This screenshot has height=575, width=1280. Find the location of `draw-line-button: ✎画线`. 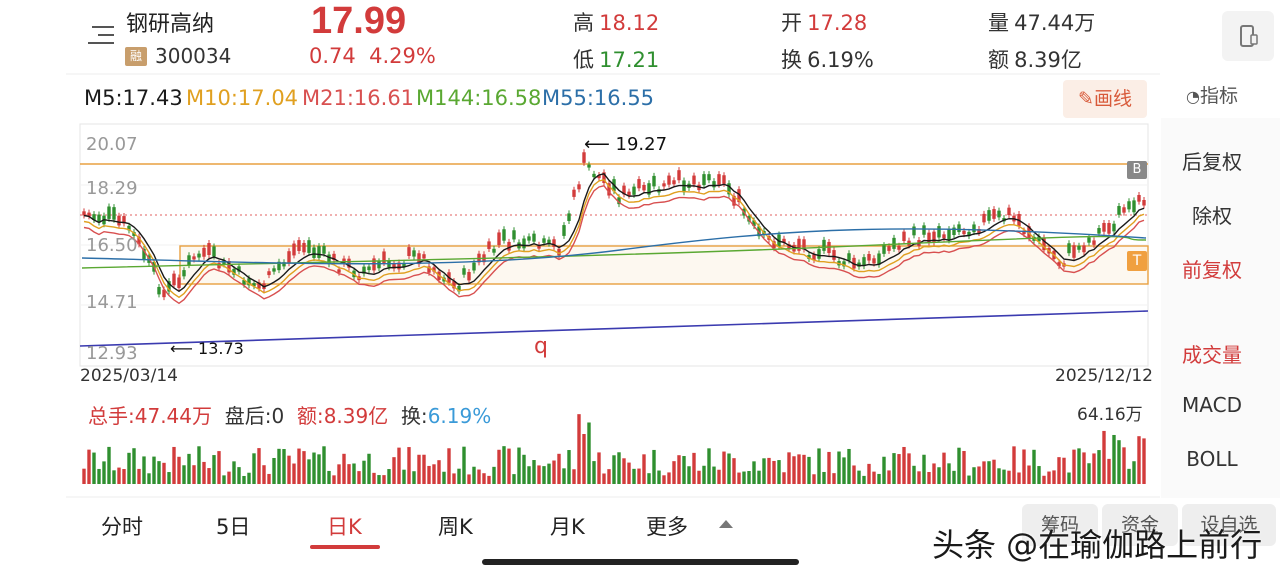

draw-line-button: ✎画线 is located at coordinates (1105, 99).